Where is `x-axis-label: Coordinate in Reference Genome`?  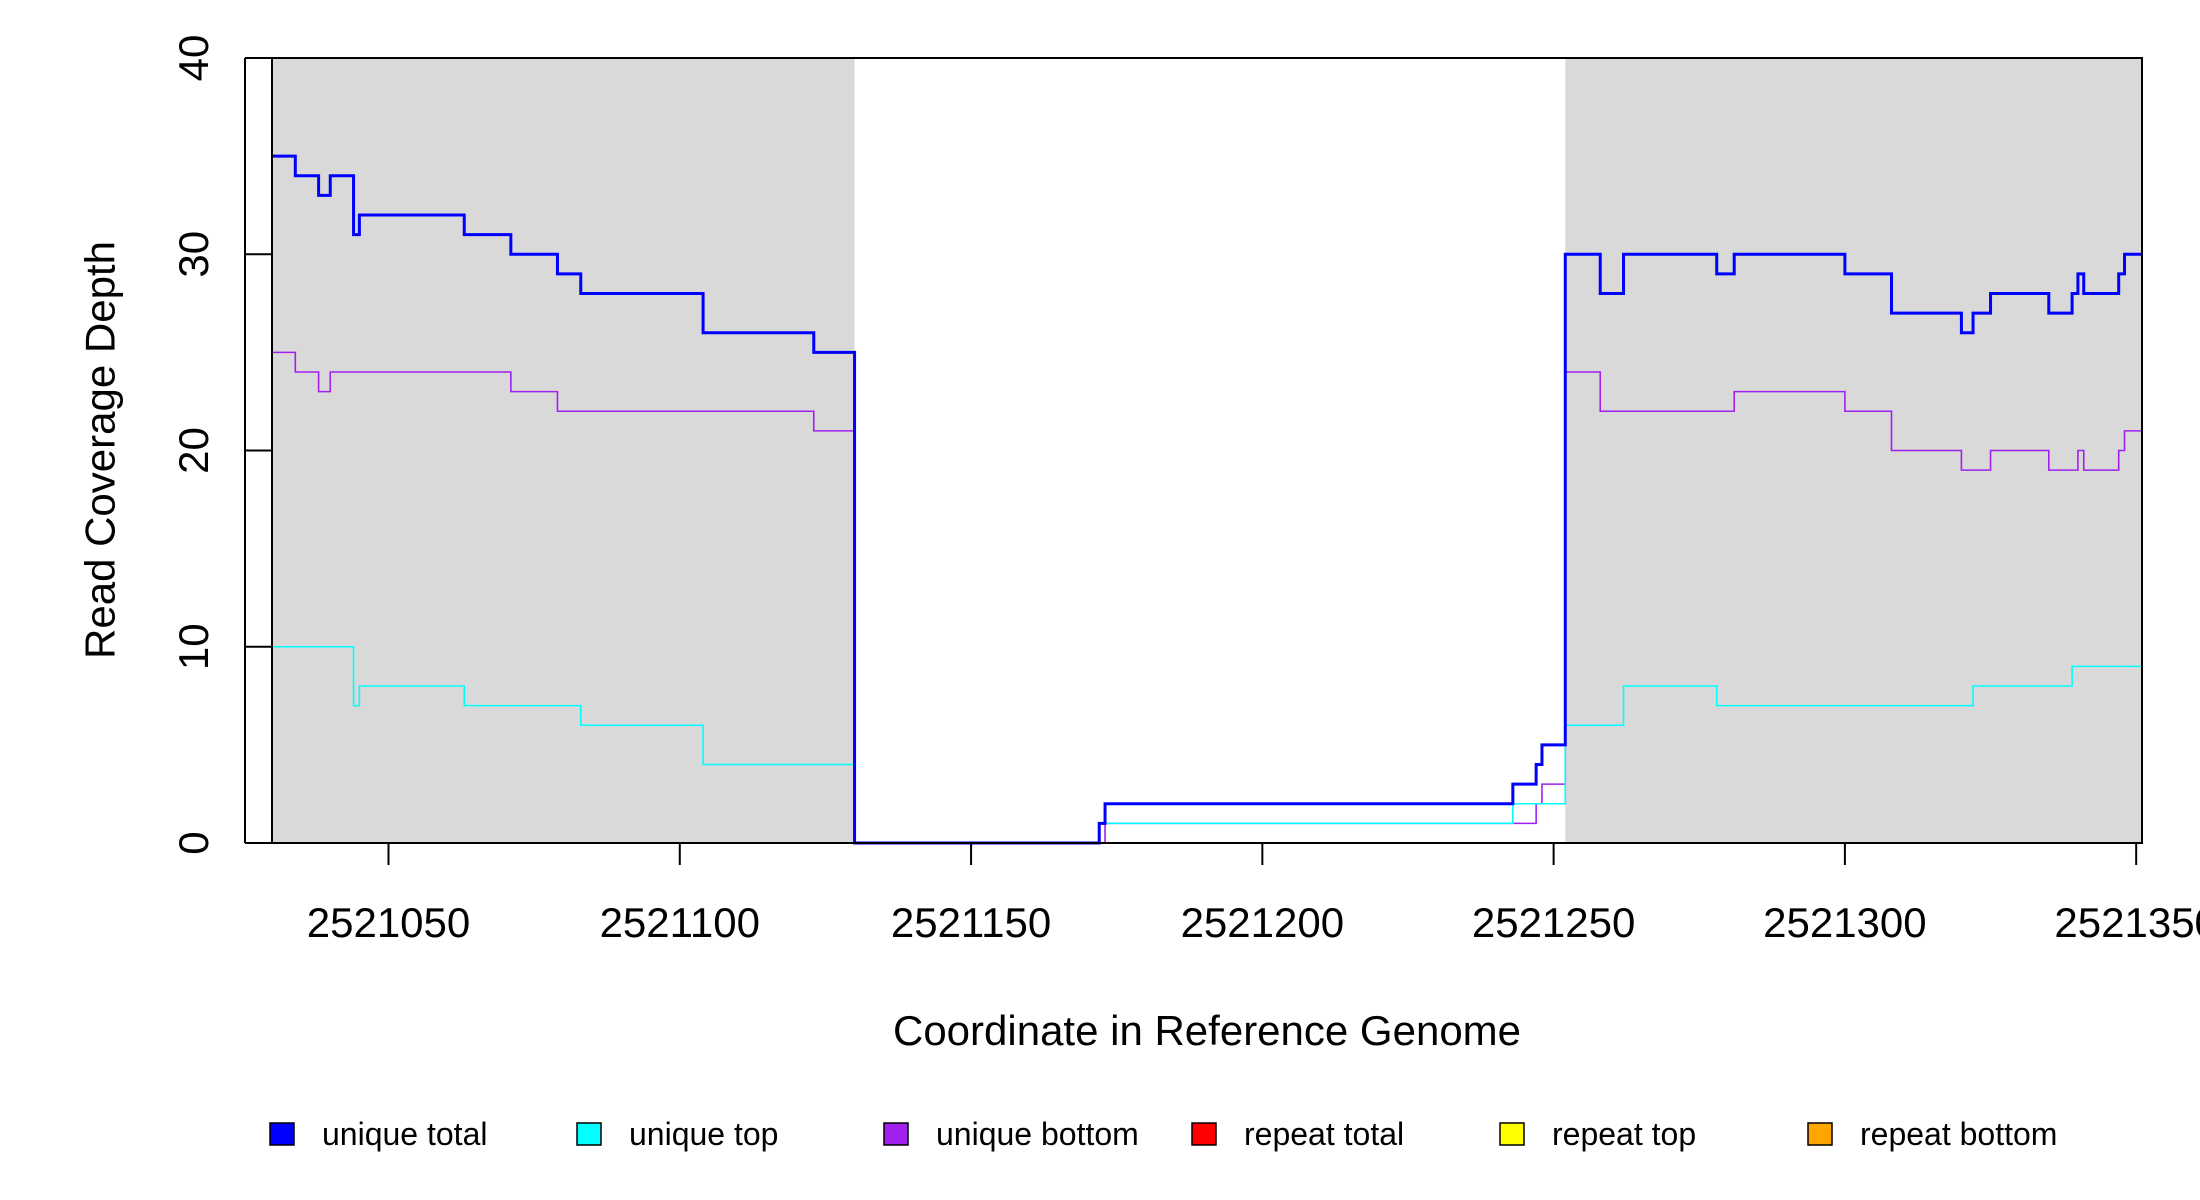
x-axis-label: Coordinate in Reference Genome is located at coordinates (1207, 1030).